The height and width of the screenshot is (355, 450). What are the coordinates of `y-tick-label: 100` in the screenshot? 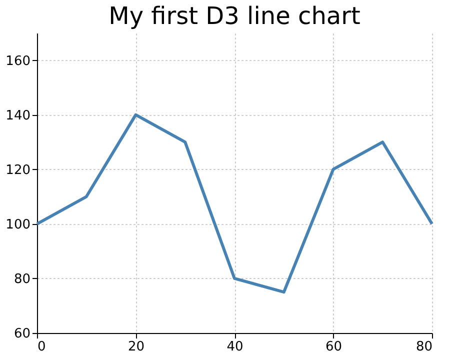 It's located at (18, 224).